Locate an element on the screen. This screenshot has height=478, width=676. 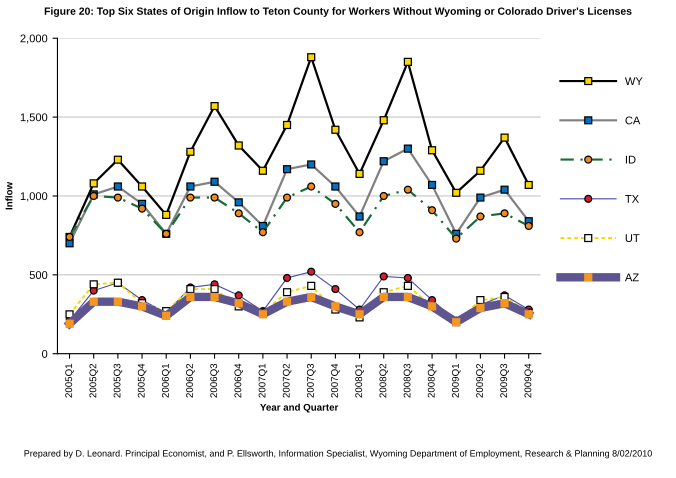
x-tick-label: 2005Q1 is located at coordinates (69, 381).